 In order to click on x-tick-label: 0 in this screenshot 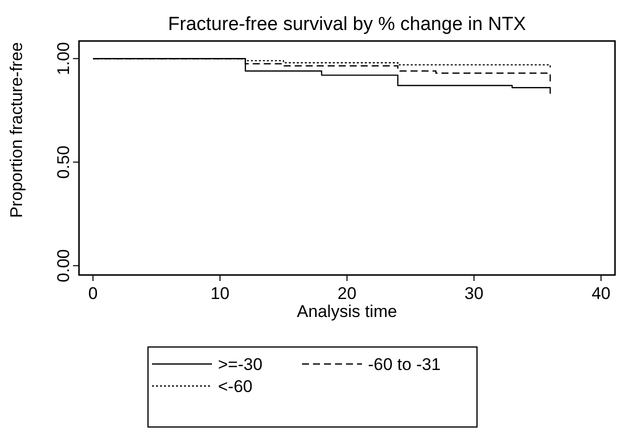, I will do `click(93, 293)`.